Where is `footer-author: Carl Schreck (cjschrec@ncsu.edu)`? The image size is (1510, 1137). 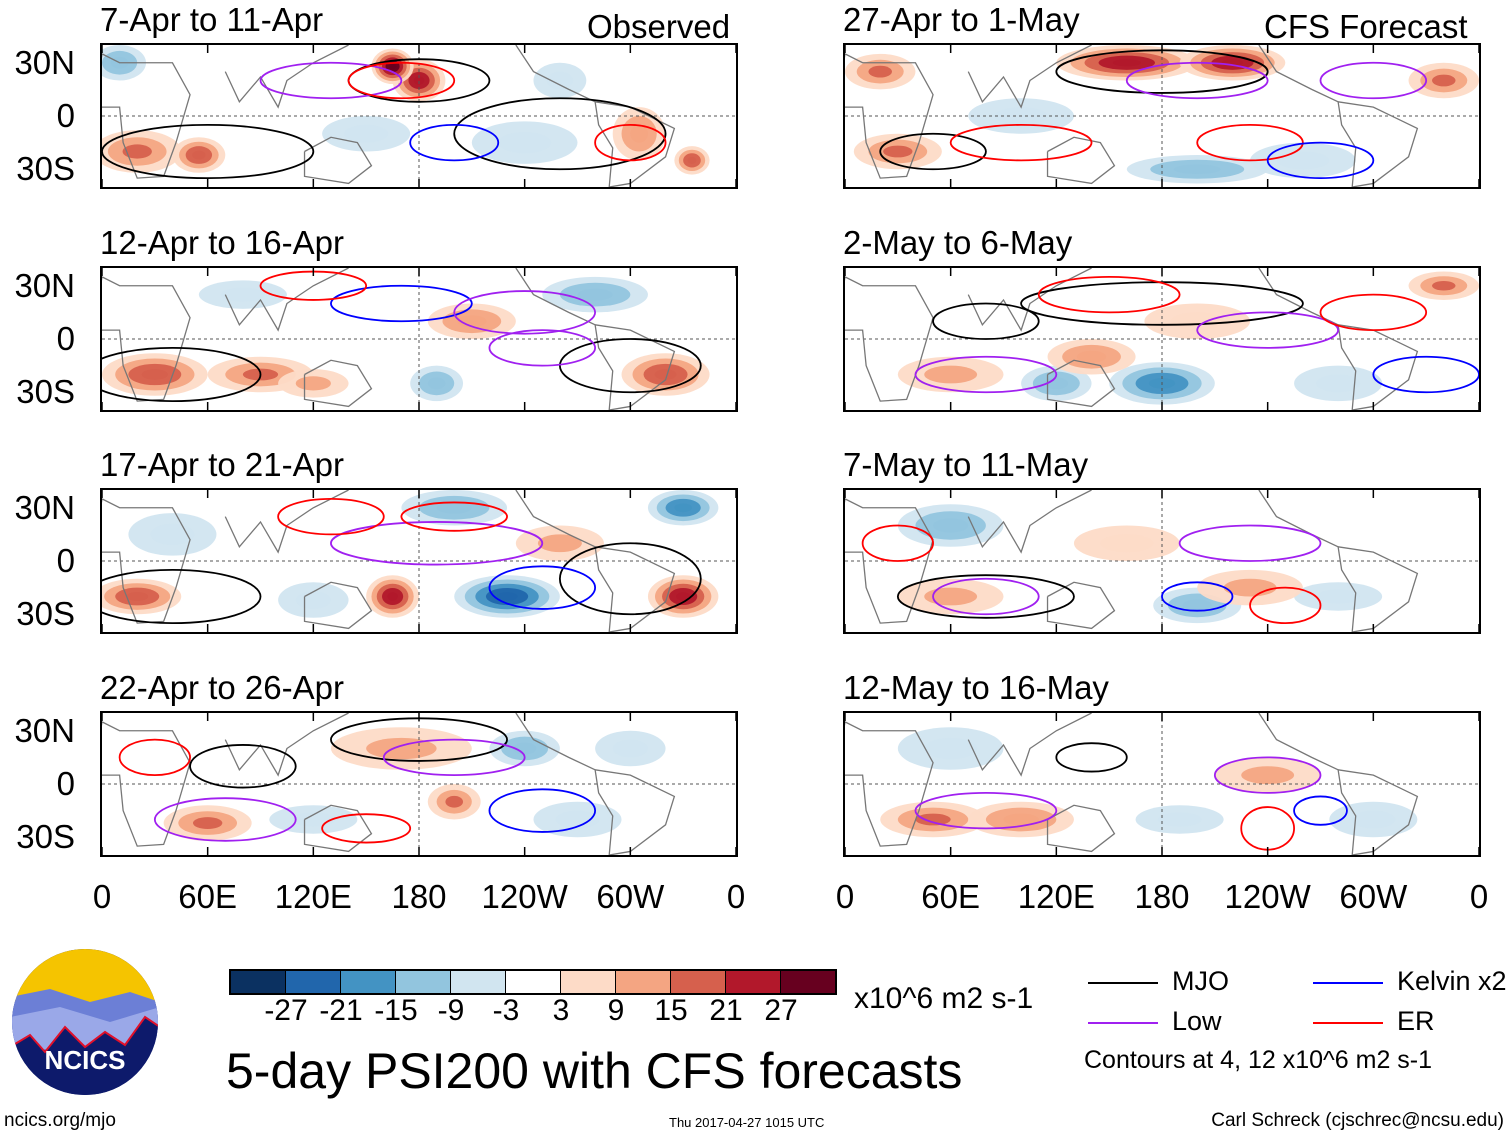
footer-author: Carl Schreck (cjschrec@ncsu.edu) is located at coordinates (1357, 1120).